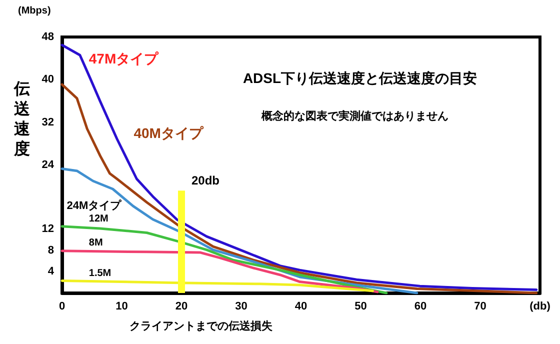  I want to click on series-label: 8M, so click(95, 242).